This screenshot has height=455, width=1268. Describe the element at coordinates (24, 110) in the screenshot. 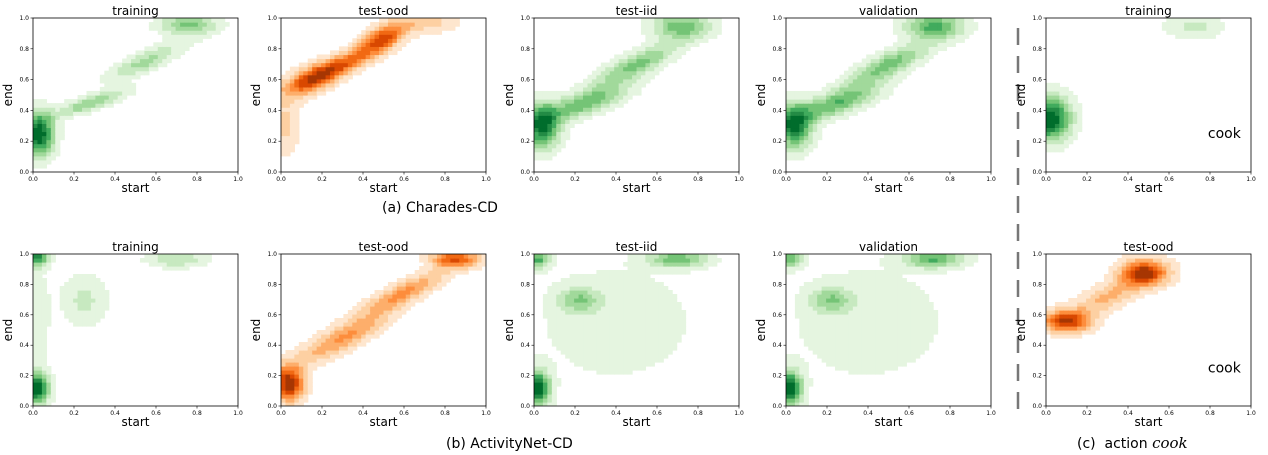

I see `y-tick-label: 0.4` at that location.